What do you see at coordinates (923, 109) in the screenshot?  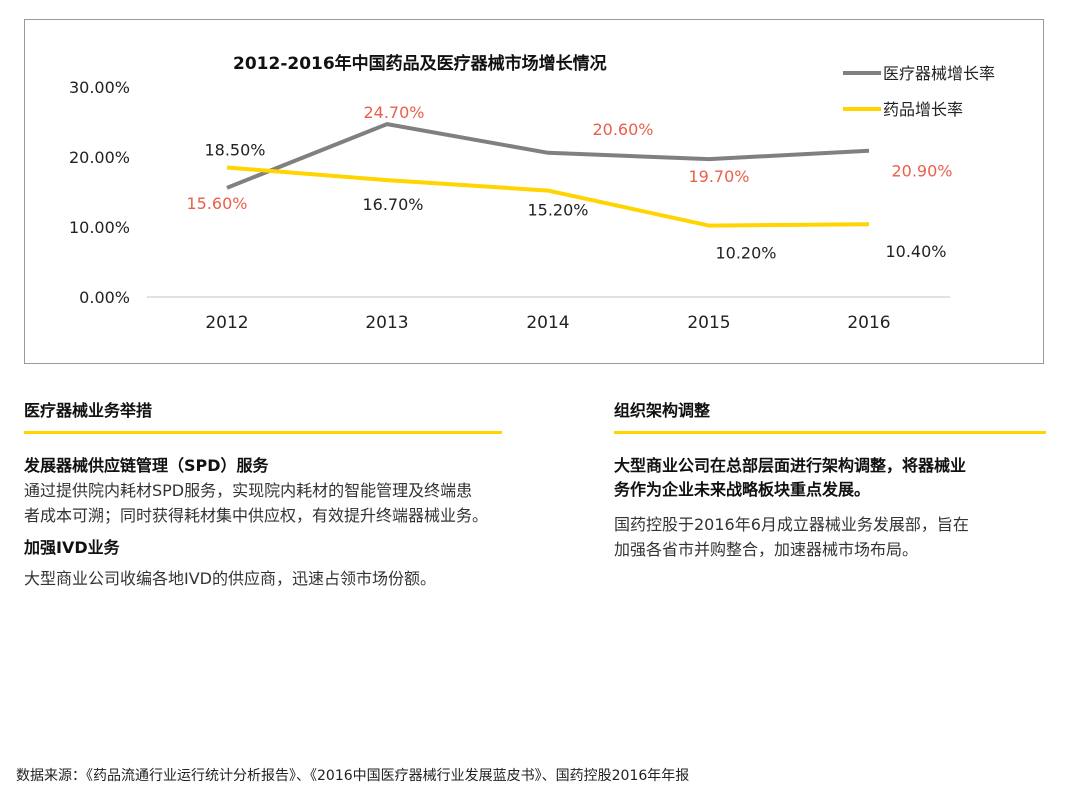 I see `legend-label: 药品增长率` at bounding box center [923, 109].